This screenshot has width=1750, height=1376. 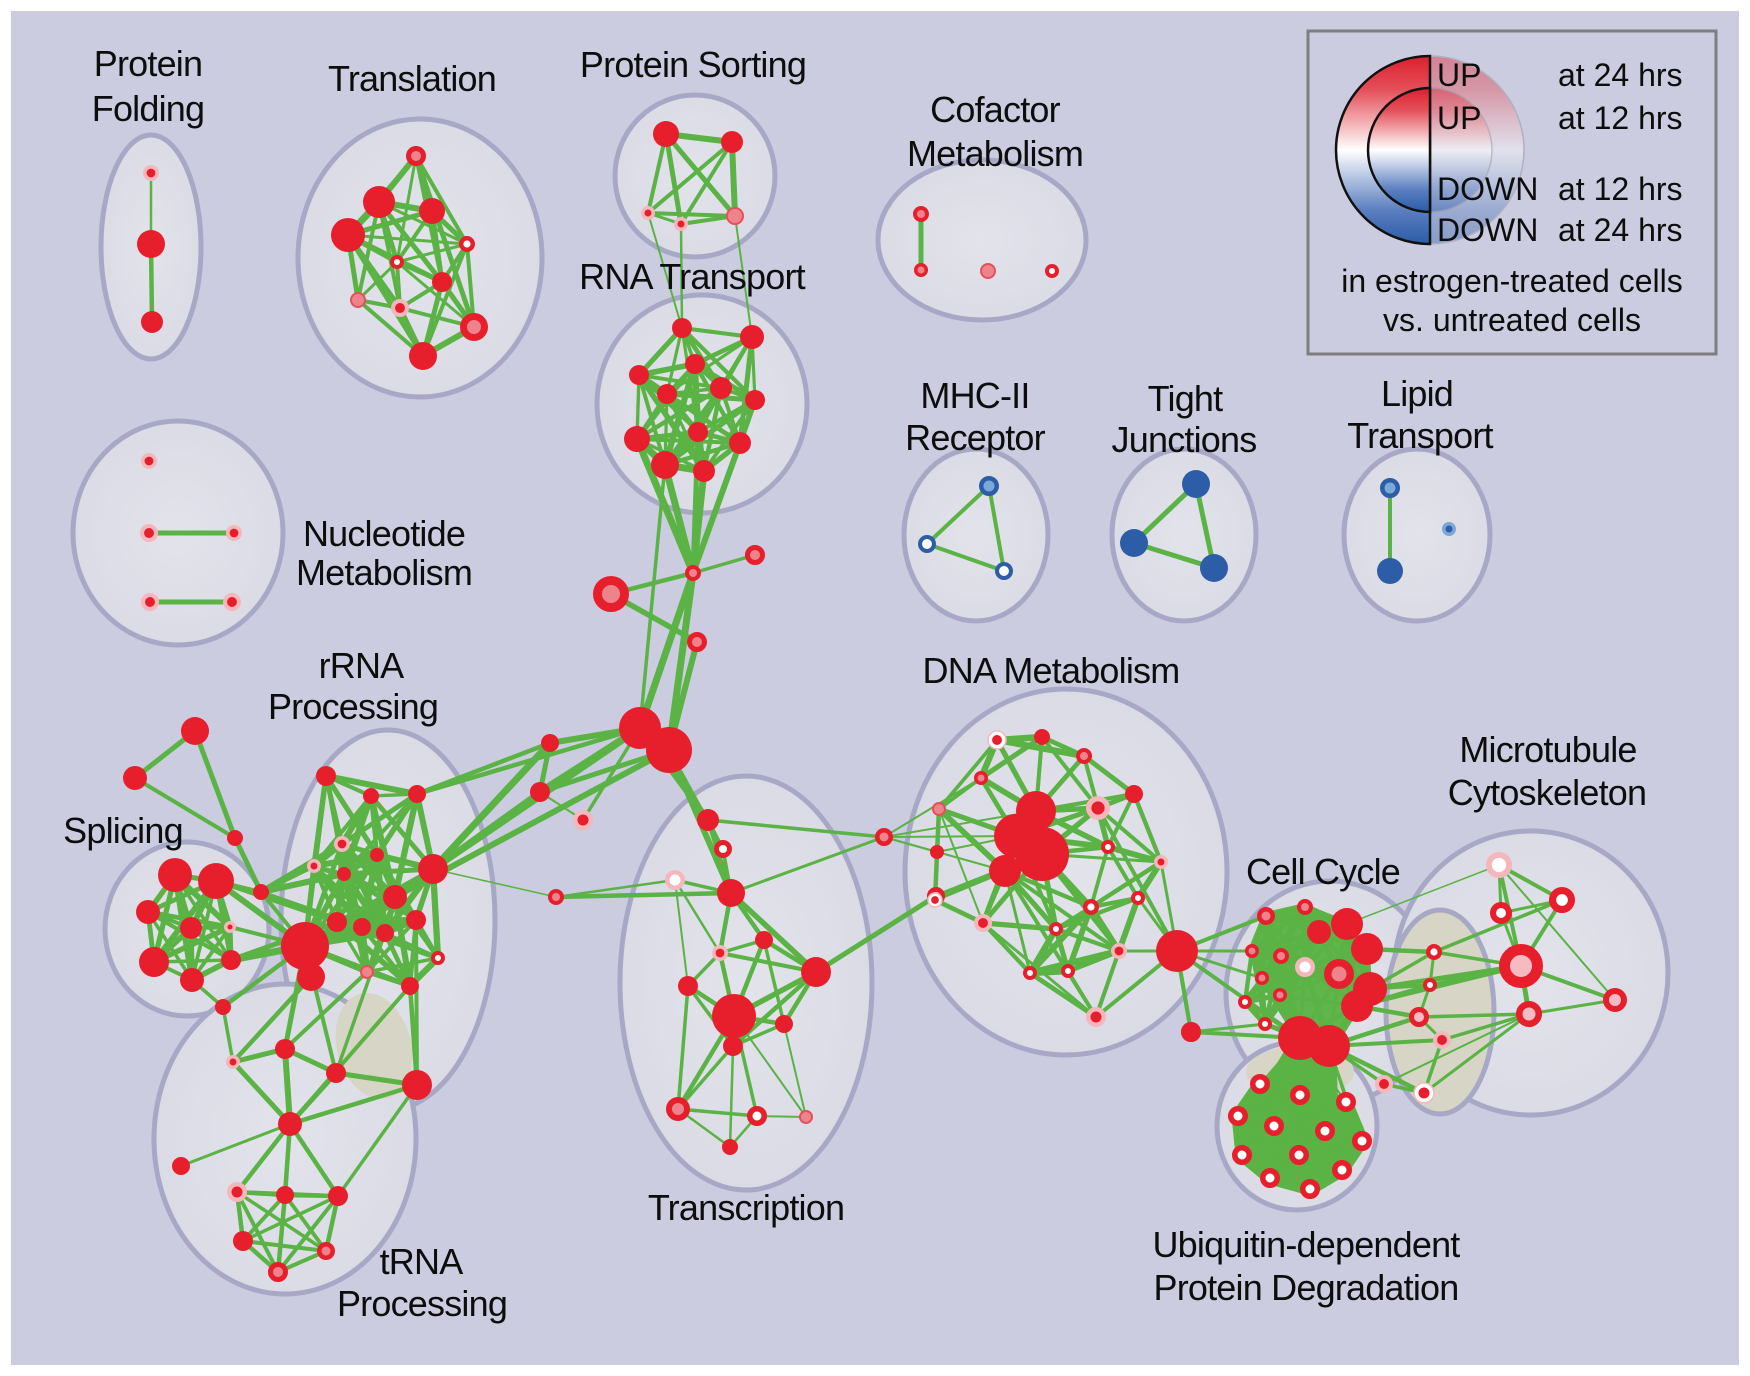 I want to click on svg-text: Lipid, so click(x=1417, y=393).